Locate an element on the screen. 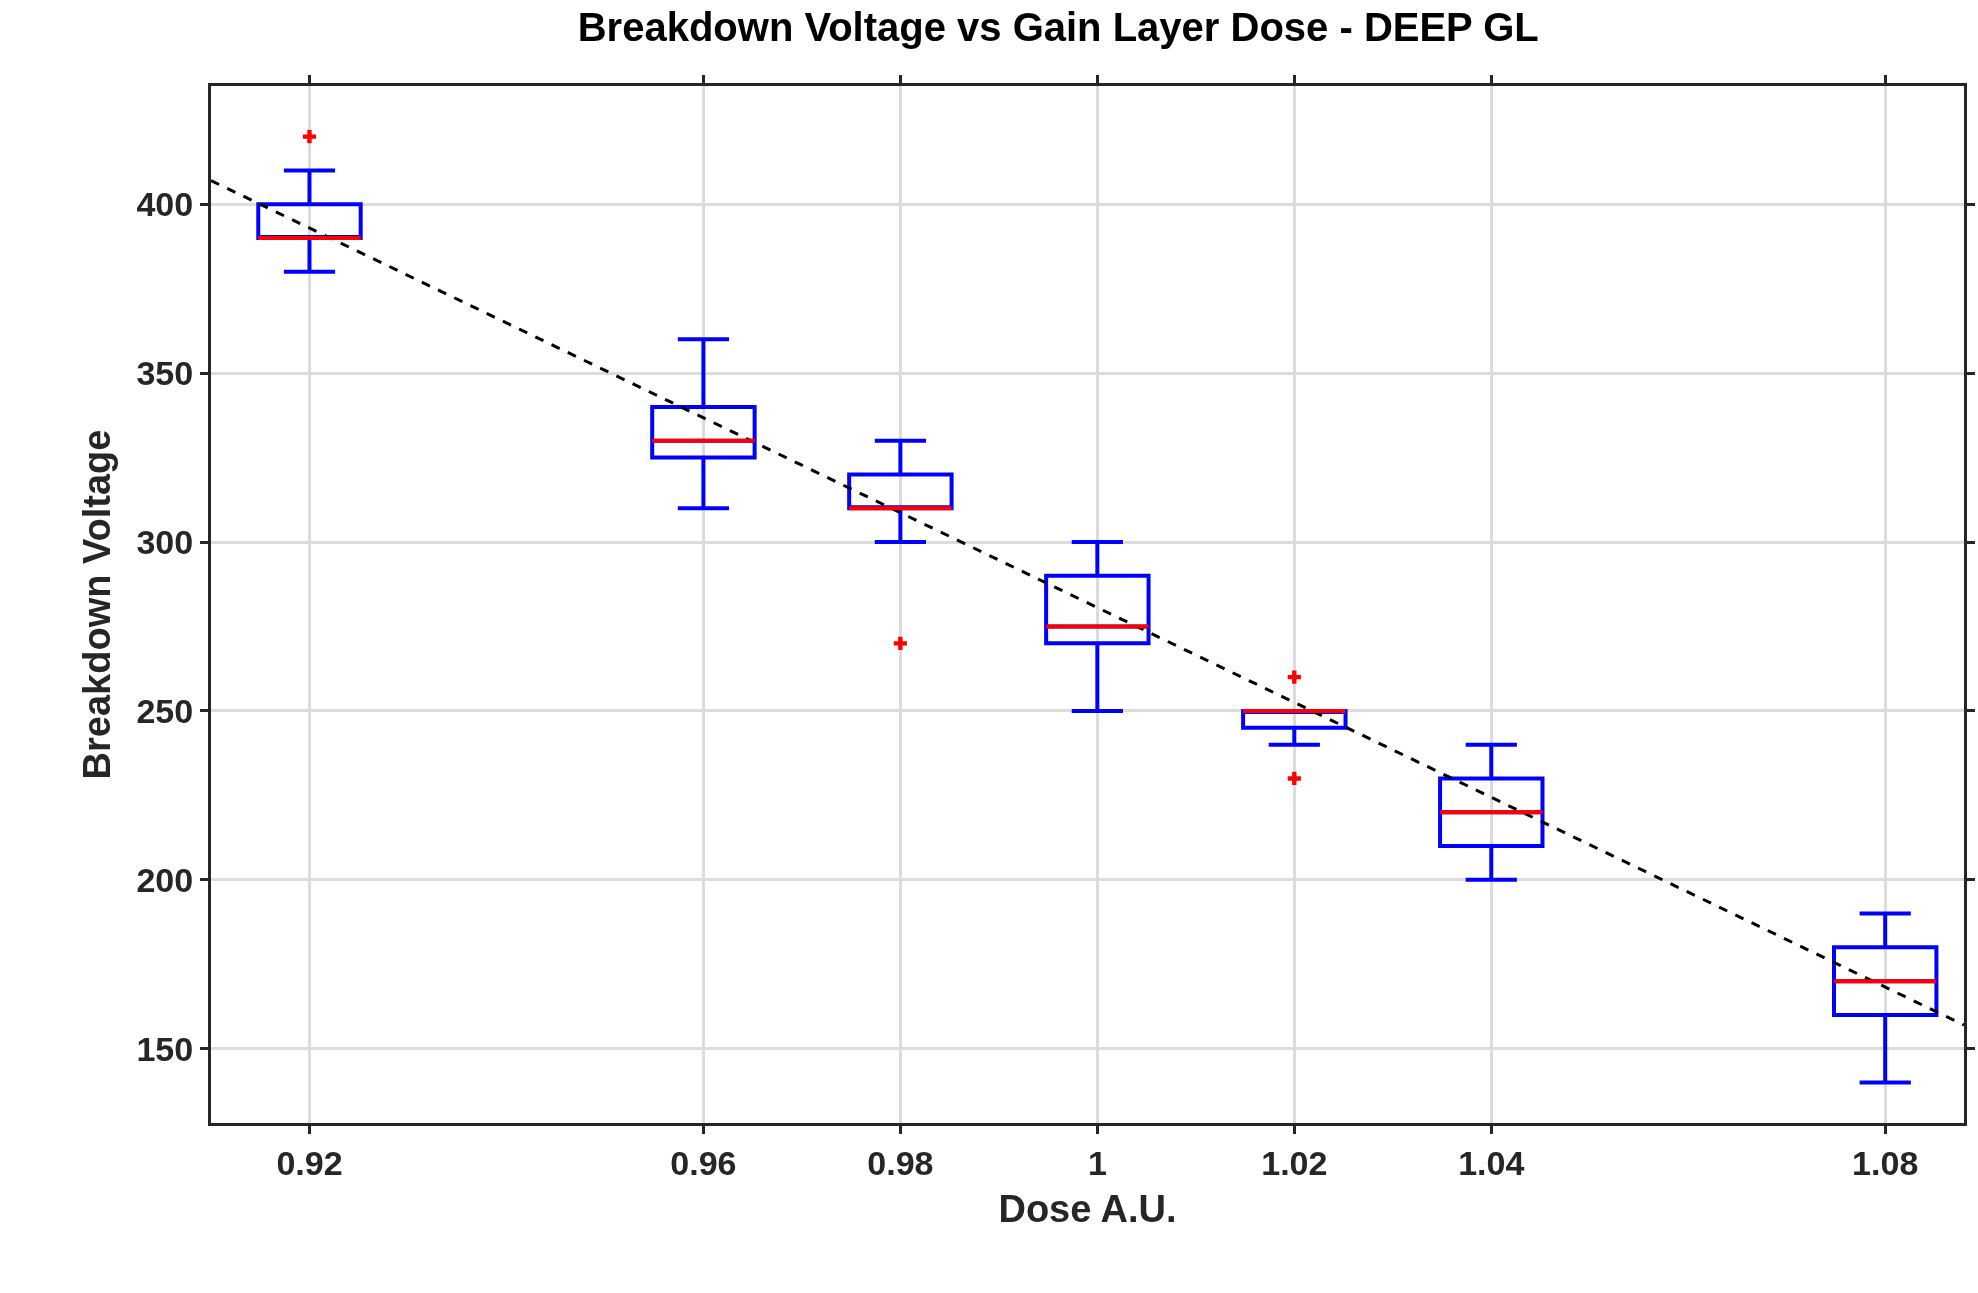 The image size is (1978, 1293). x-tick-label: 1.04 is located at coordinates (1491, 1162).